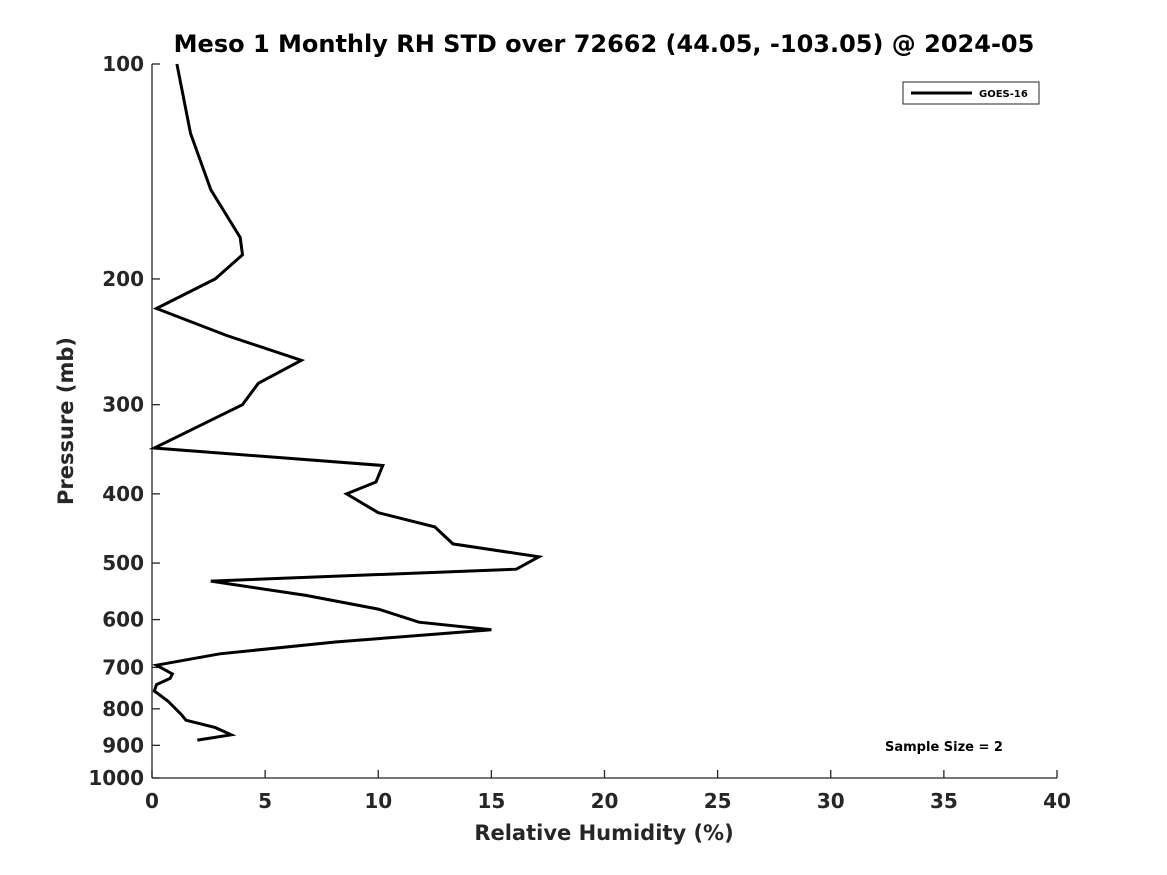  What do you see at coordinates (1057, 801) in the screenshot?
I see `x-tick-label: 40` at bounding box center [1057, 801].